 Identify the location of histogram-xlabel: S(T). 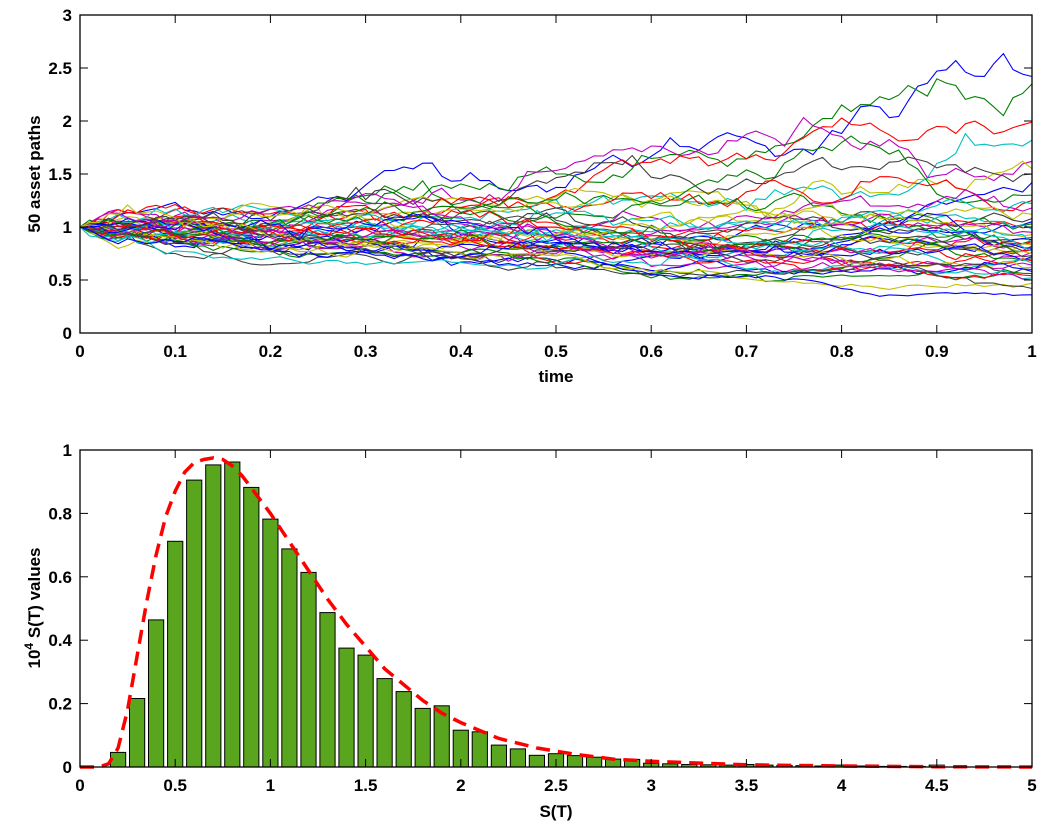
(555, 811).